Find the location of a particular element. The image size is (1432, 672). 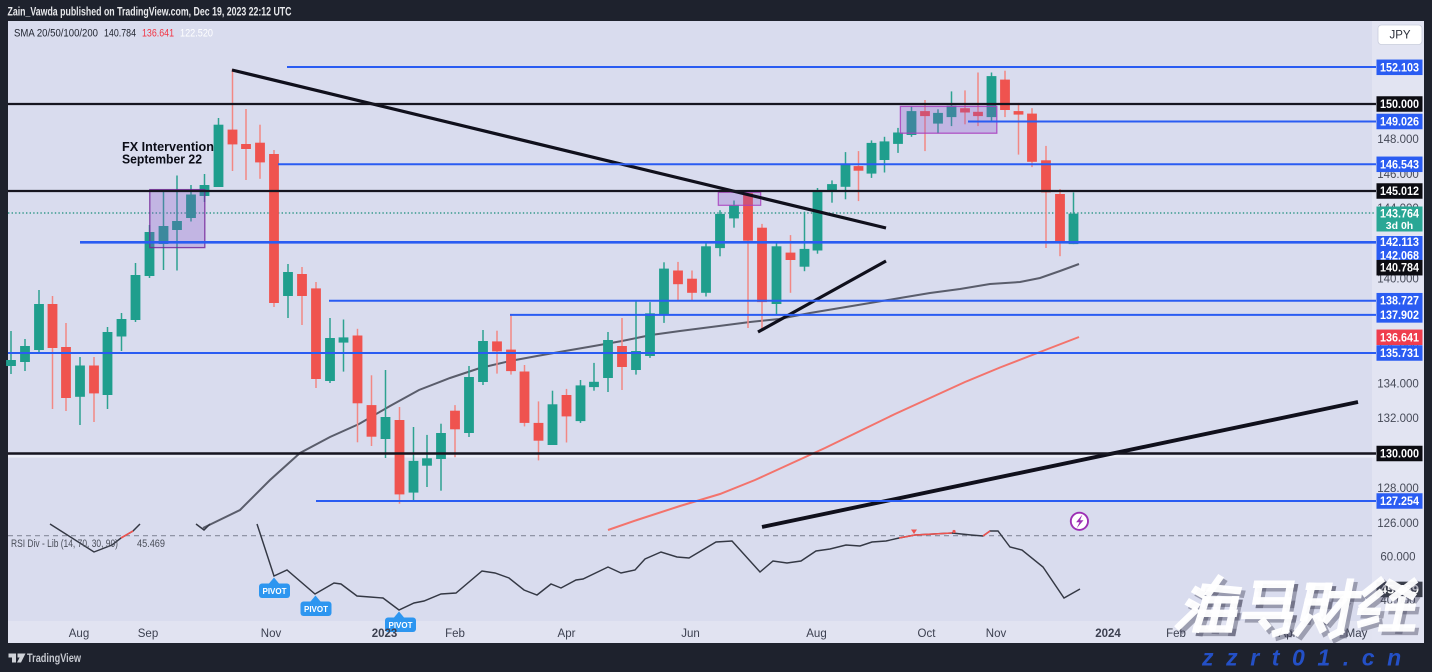

svg-text: 45.469 is located at coordinates (151, 544).